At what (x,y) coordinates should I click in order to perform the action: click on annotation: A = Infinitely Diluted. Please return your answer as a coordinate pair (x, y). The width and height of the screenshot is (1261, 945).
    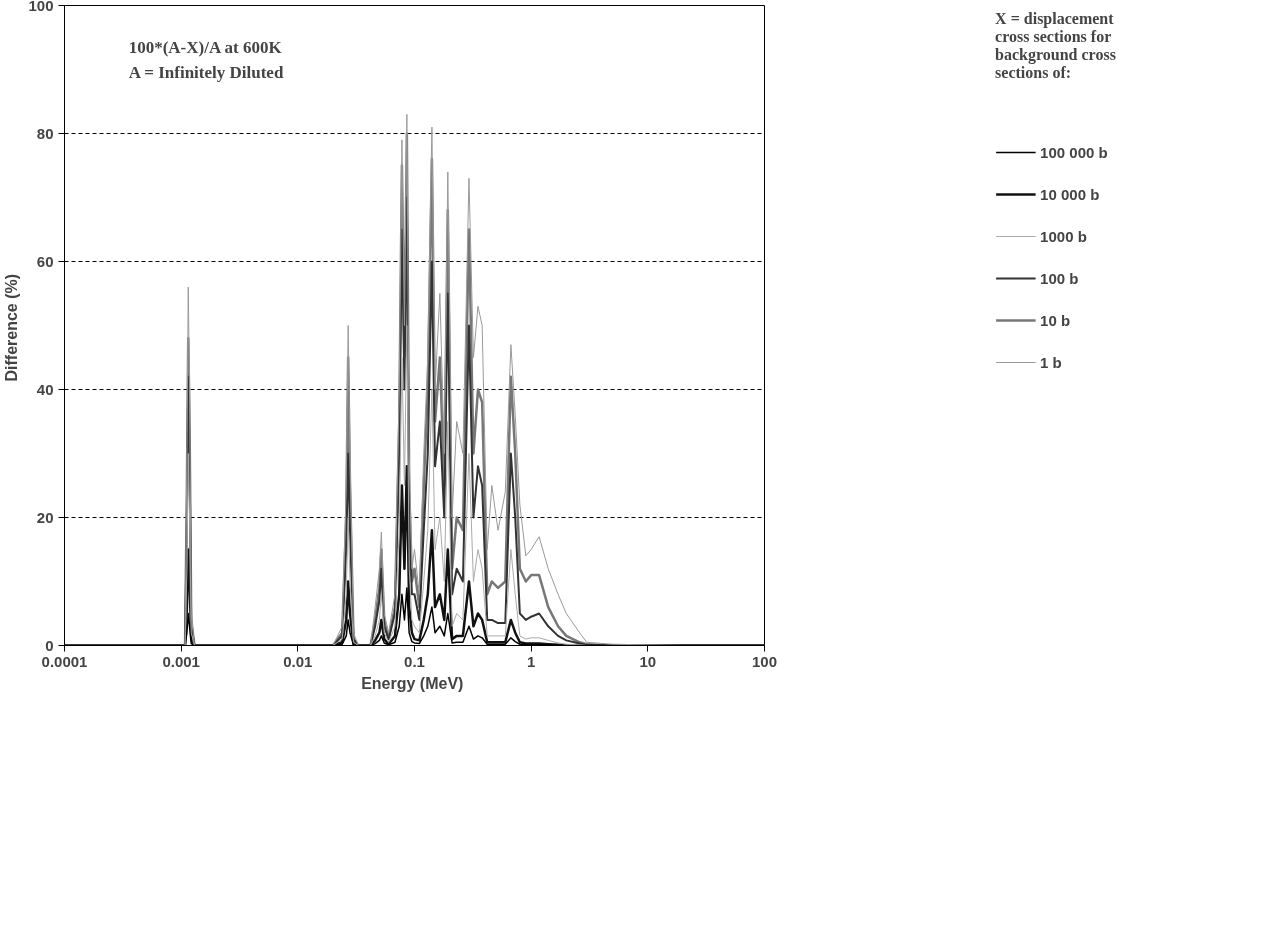
    Looking at the image, I should click on (206, 73).